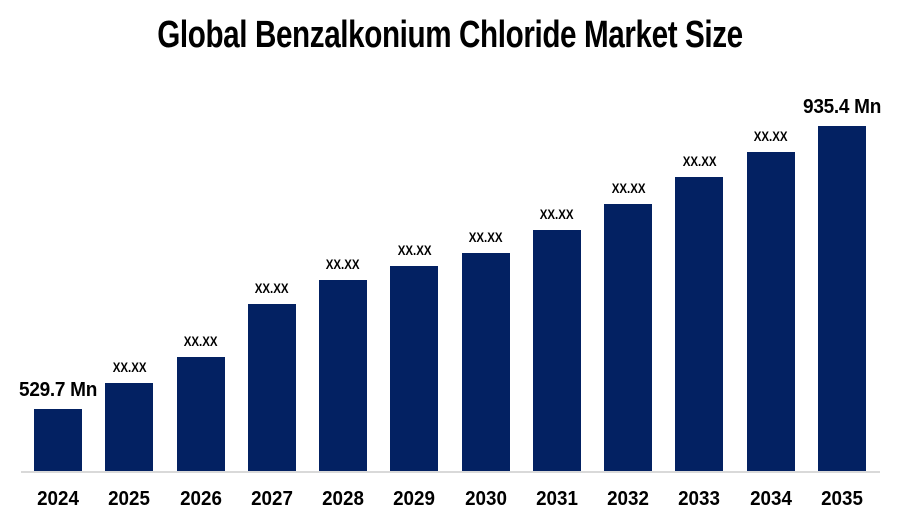  What do you see at coordinates (271, 499) in the screenshot?
I see `x-tick-label: 2027` at bounding box center [271, 499].